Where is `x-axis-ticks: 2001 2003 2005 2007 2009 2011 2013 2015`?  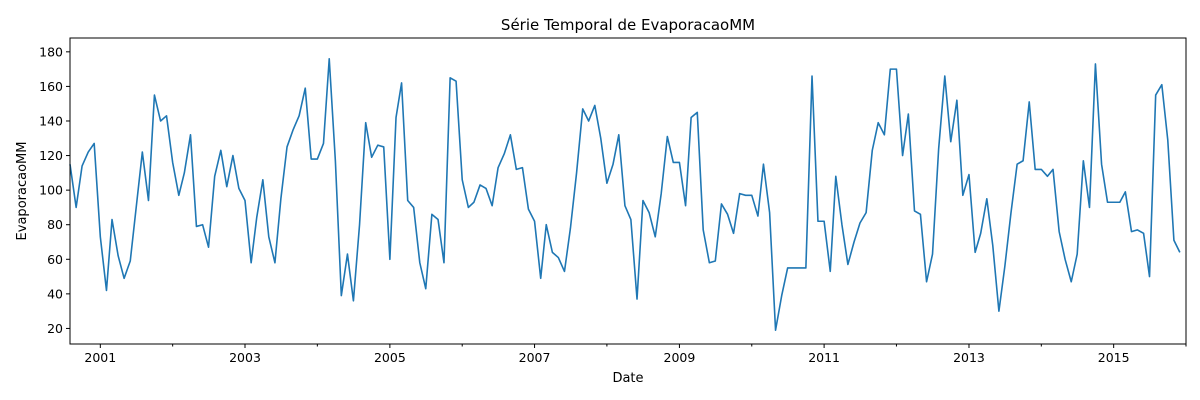
x-axis-ticks: 2001 2003 2005 2007 2009 2011 2013 2015 is located at coordinates (635, 354).